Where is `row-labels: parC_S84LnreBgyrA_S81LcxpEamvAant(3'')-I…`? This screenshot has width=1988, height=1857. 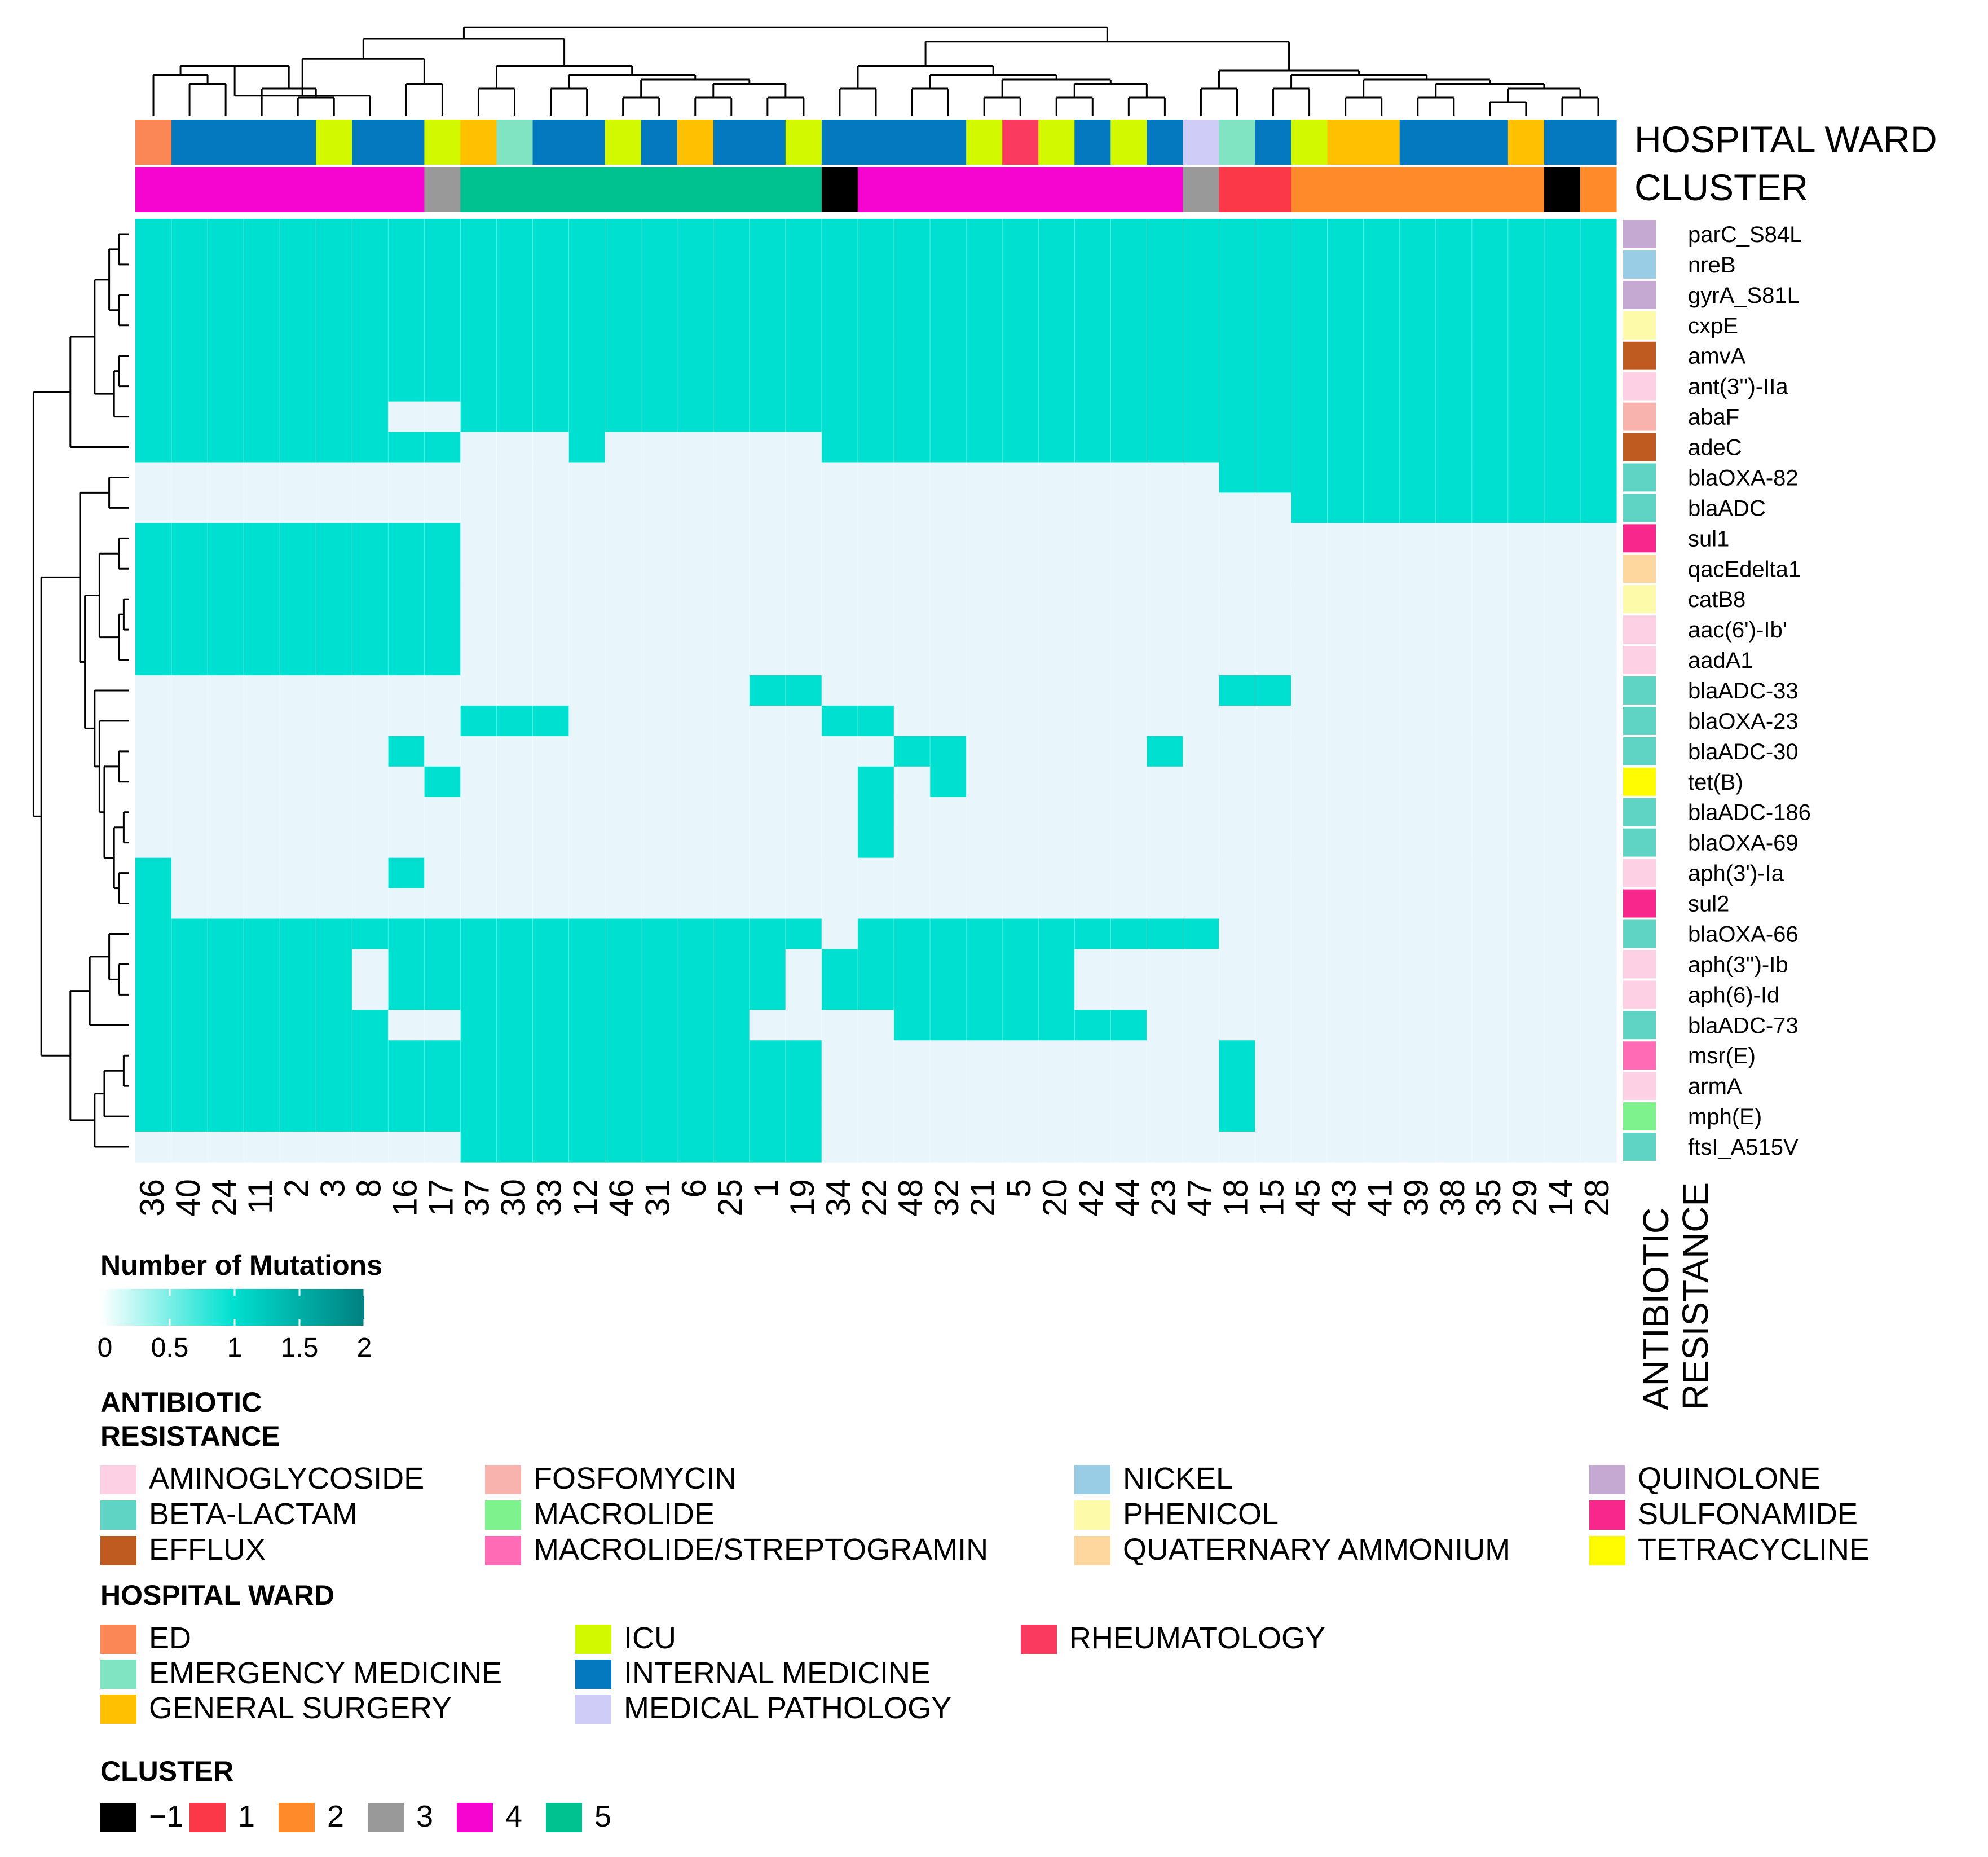 row-labels: parC_S84LnreBgyrA_S81LcxpEamvAant(3'')-I… is located at coordinates (1749, 691).